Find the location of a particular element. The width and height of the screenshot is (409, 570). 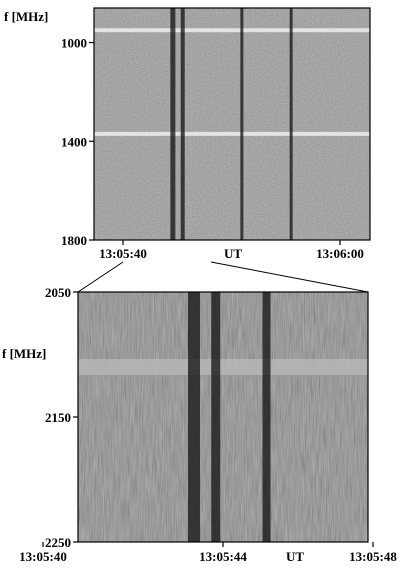

top-y-axis-label: f [MHz] is located at coordinates (26, 16).